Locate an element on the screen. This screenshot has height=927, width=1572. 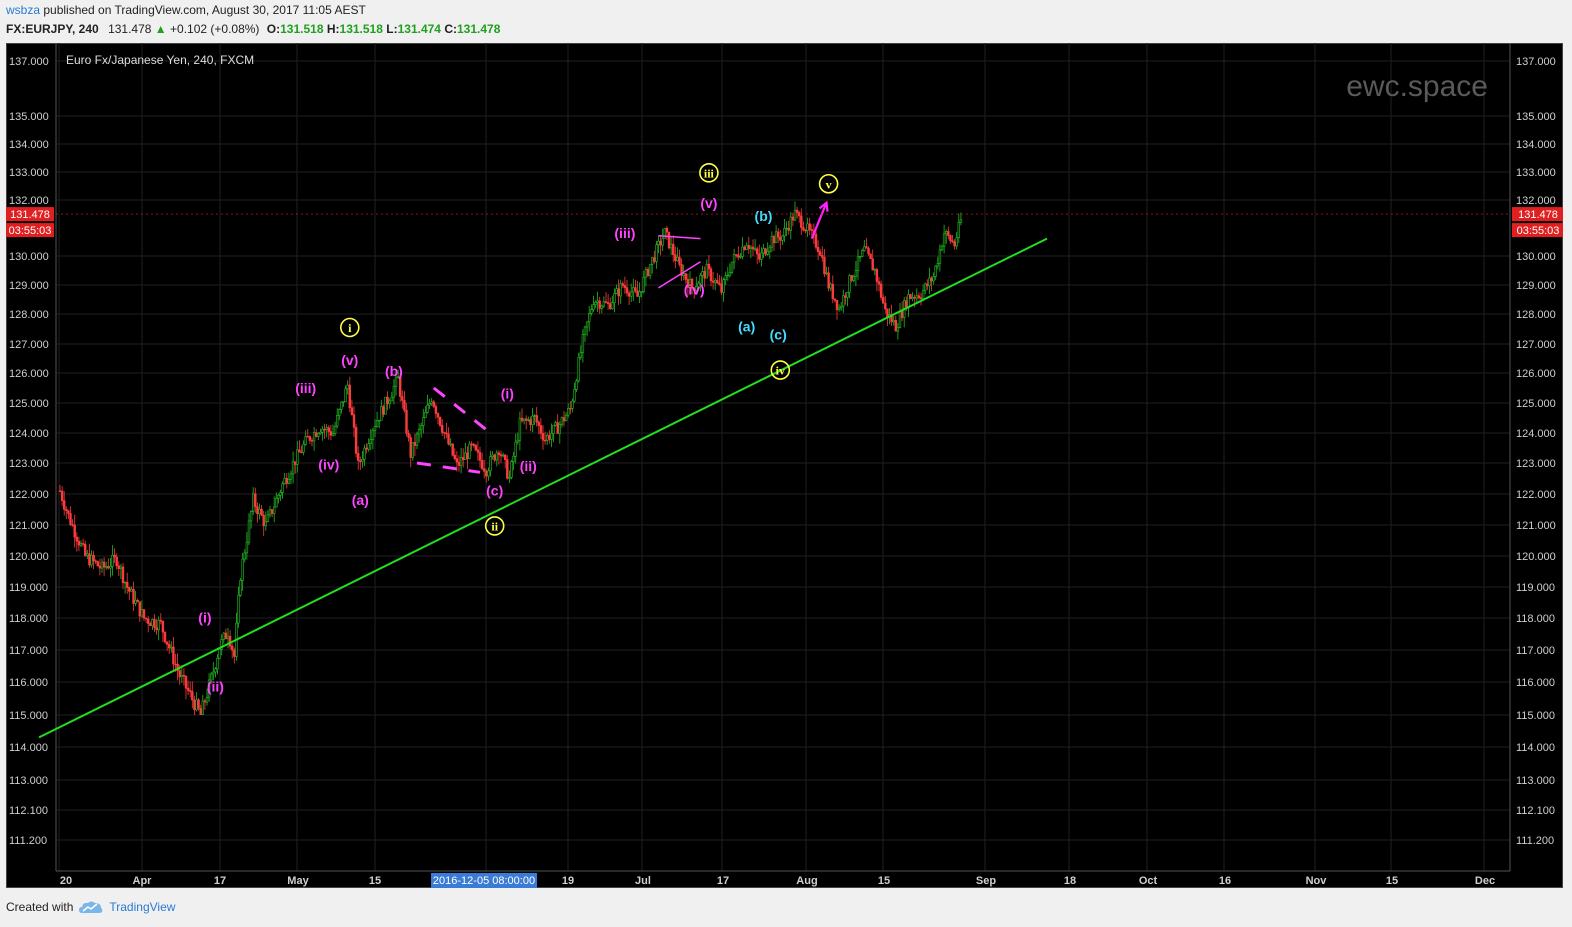
wave-label-circled: v is located at coordinates (828, 183).